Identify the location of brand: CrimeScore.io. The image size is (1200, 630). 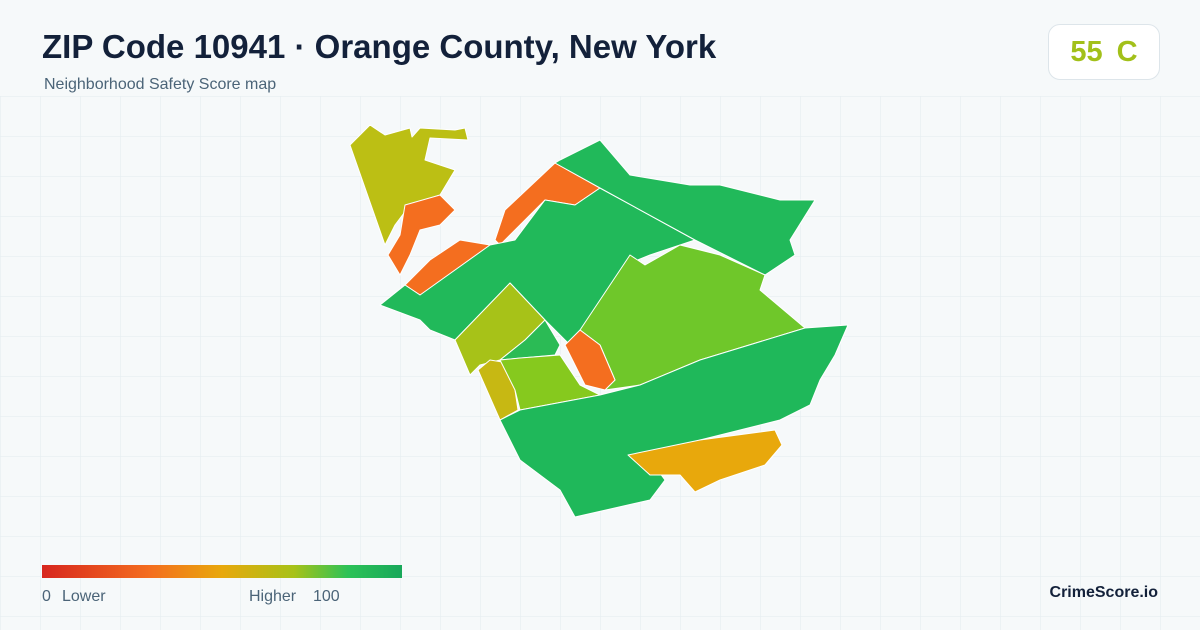
(1103, 592).